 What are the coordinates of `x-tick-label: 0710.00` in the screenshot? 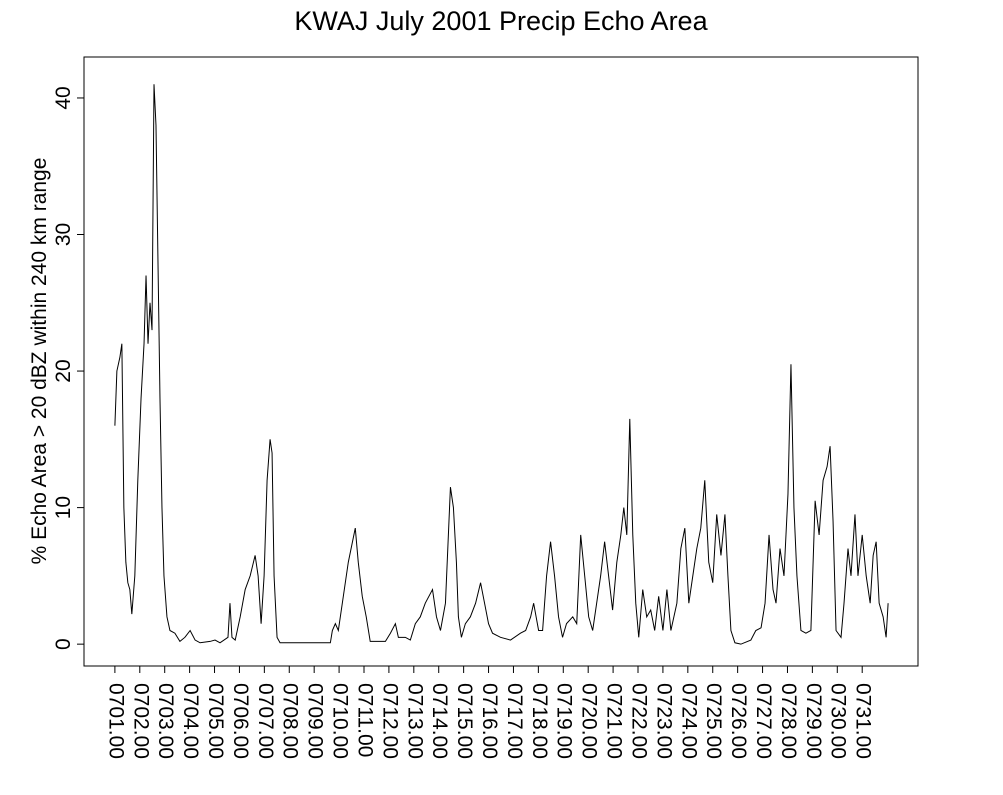 It's located at (340, 721).